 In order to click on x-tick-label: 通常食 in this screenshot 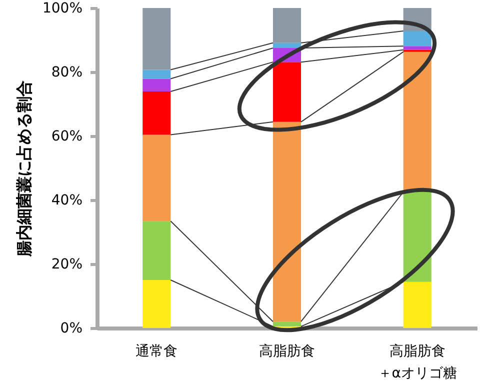, I will do `click(157, 352)`.